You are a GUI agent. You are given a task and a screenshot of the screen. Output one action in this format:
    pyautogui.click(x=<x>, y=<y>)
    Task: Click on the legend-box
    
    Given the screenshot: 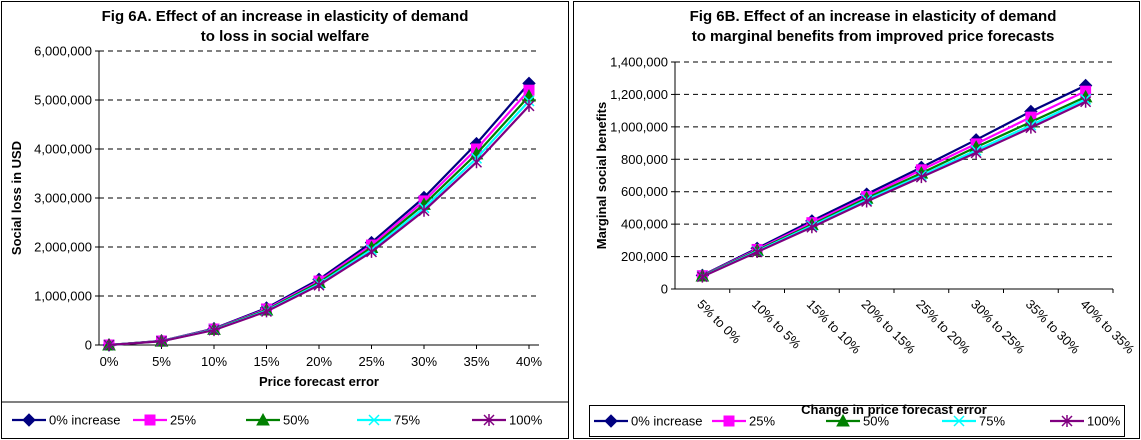 What is the action you would take?
    pyautogui.click(x=857, y=421)
    